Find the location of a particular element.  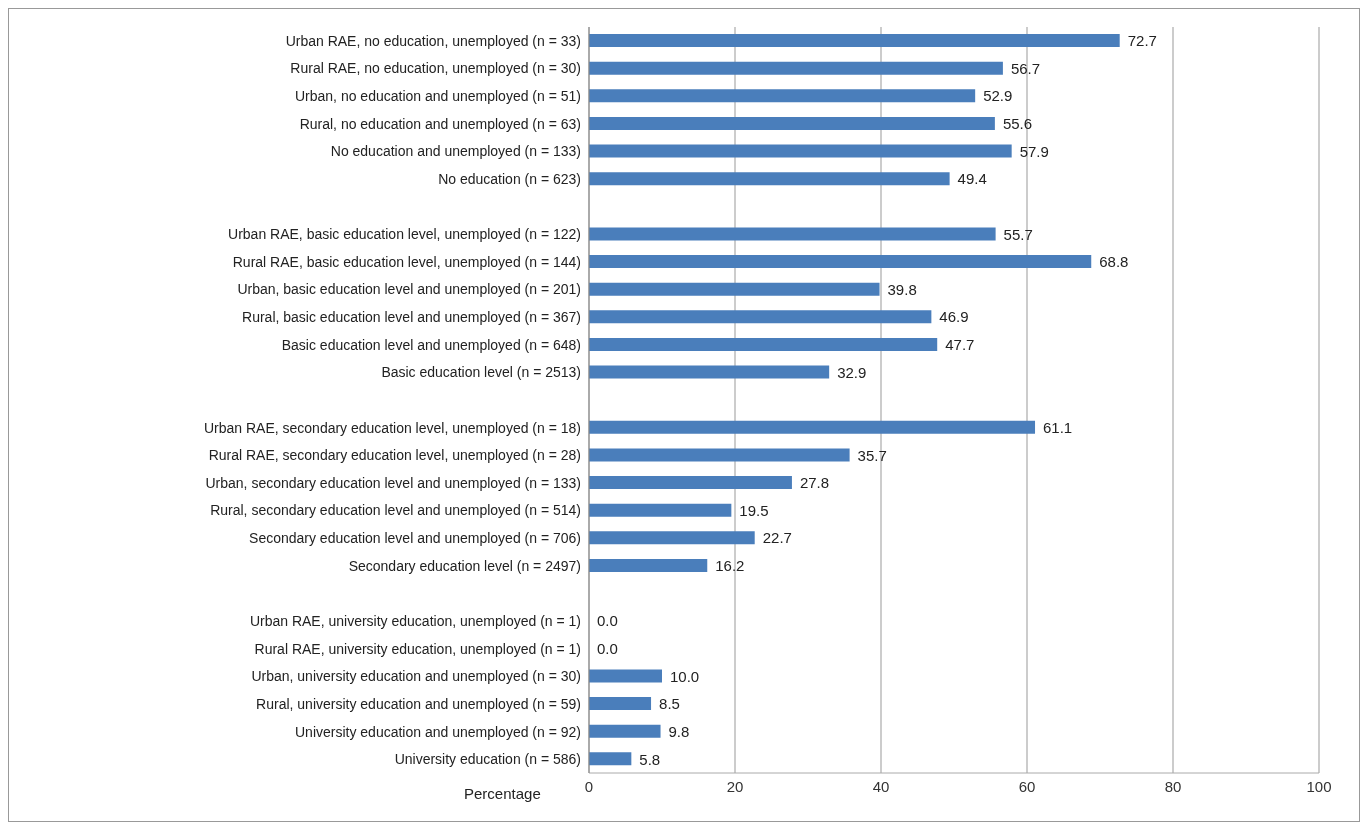

y-tick-label: University education and unemployed (n = 92) is located at coordinates (437, 731).